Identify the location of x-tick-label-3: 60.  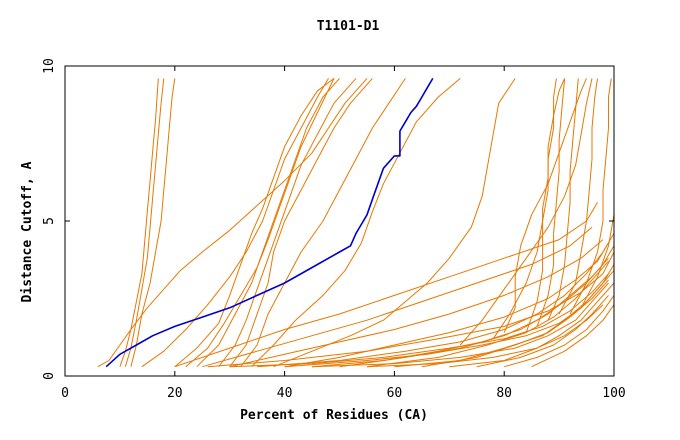
(395, 393).